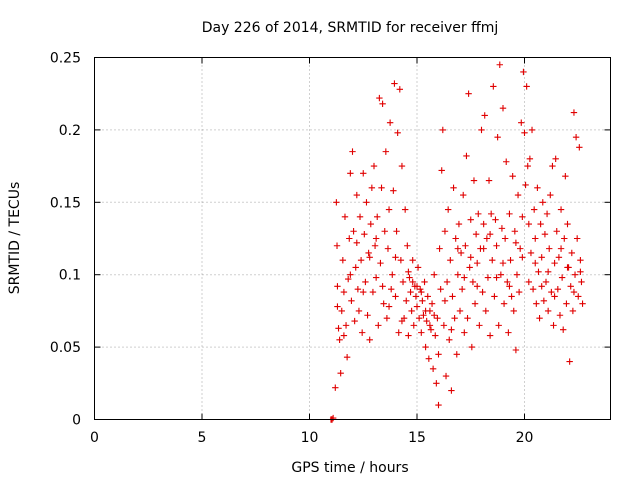  What do you see at coordinates (417, 438) in the screenshot?
I see `x-tick-label: 15` at bounding box center [417, 438].